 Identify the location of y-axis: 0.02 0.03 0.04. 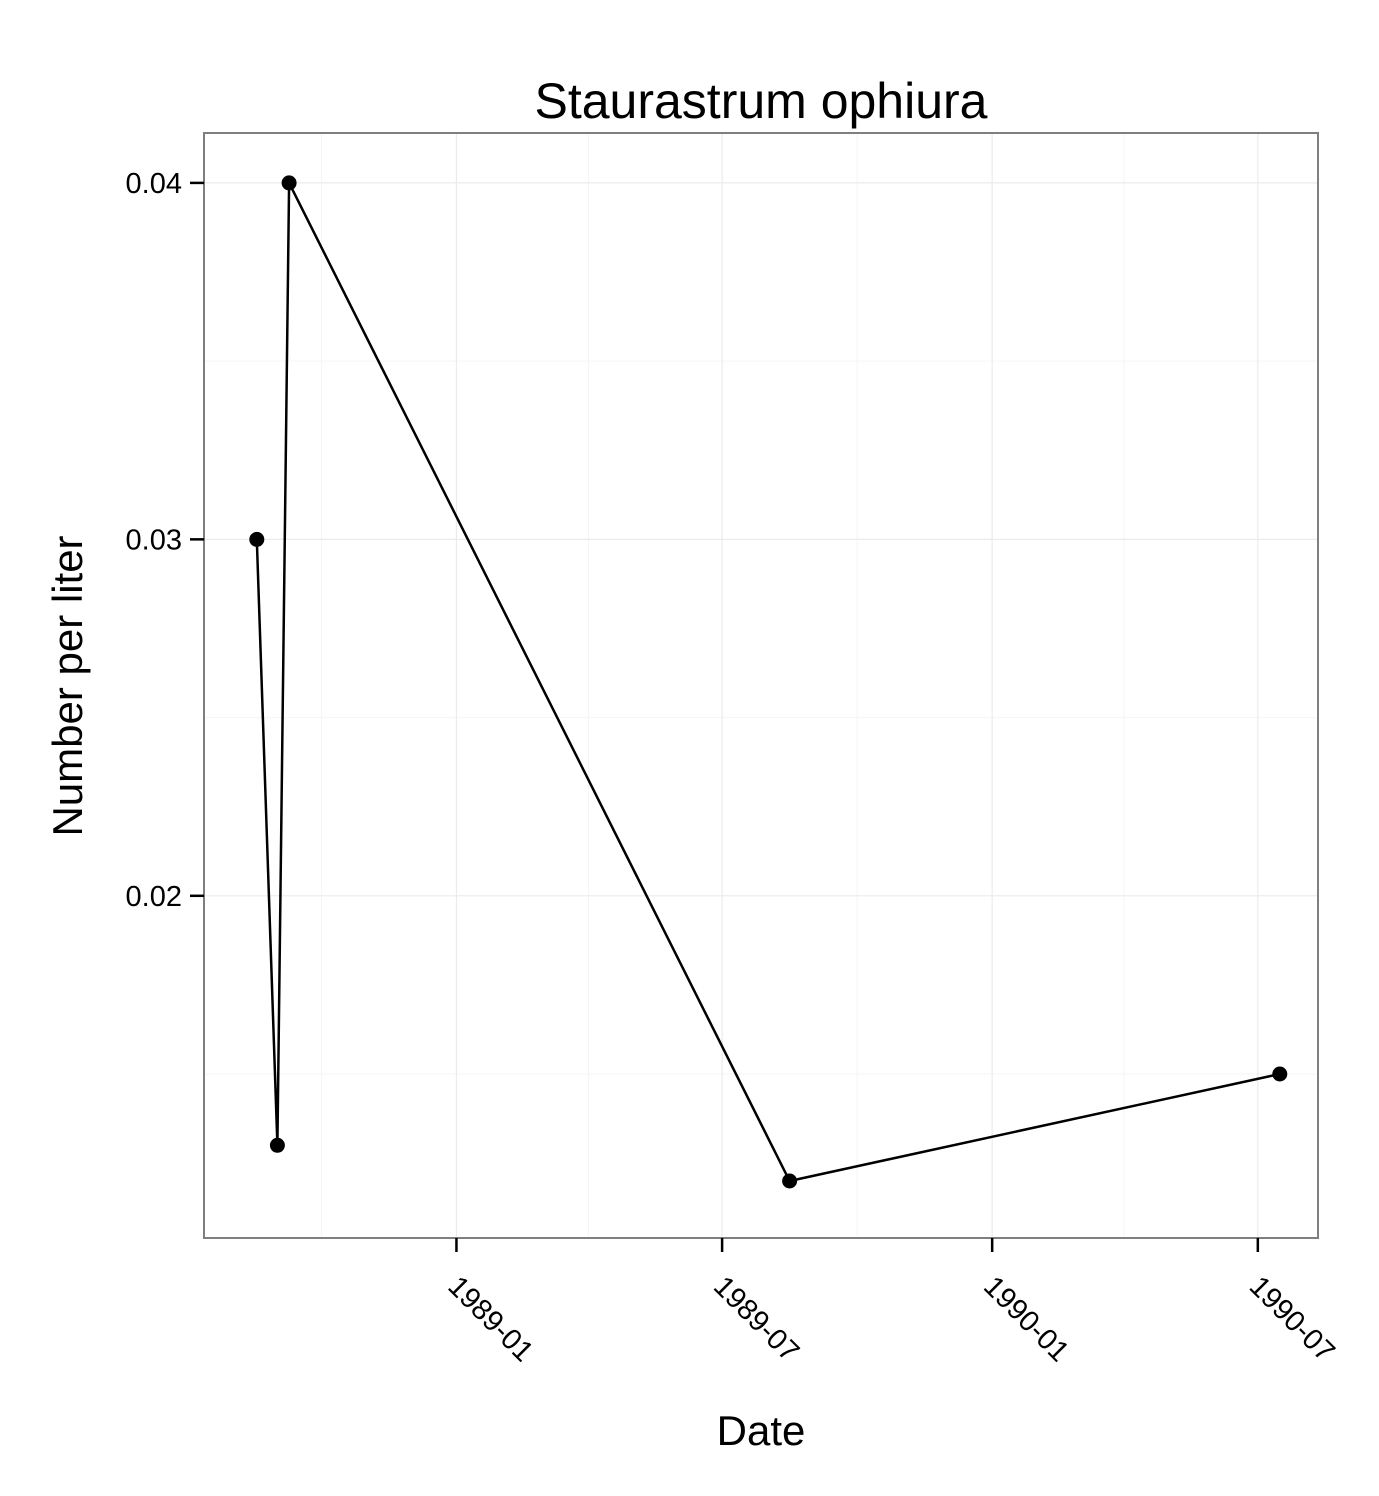
(165, 540).